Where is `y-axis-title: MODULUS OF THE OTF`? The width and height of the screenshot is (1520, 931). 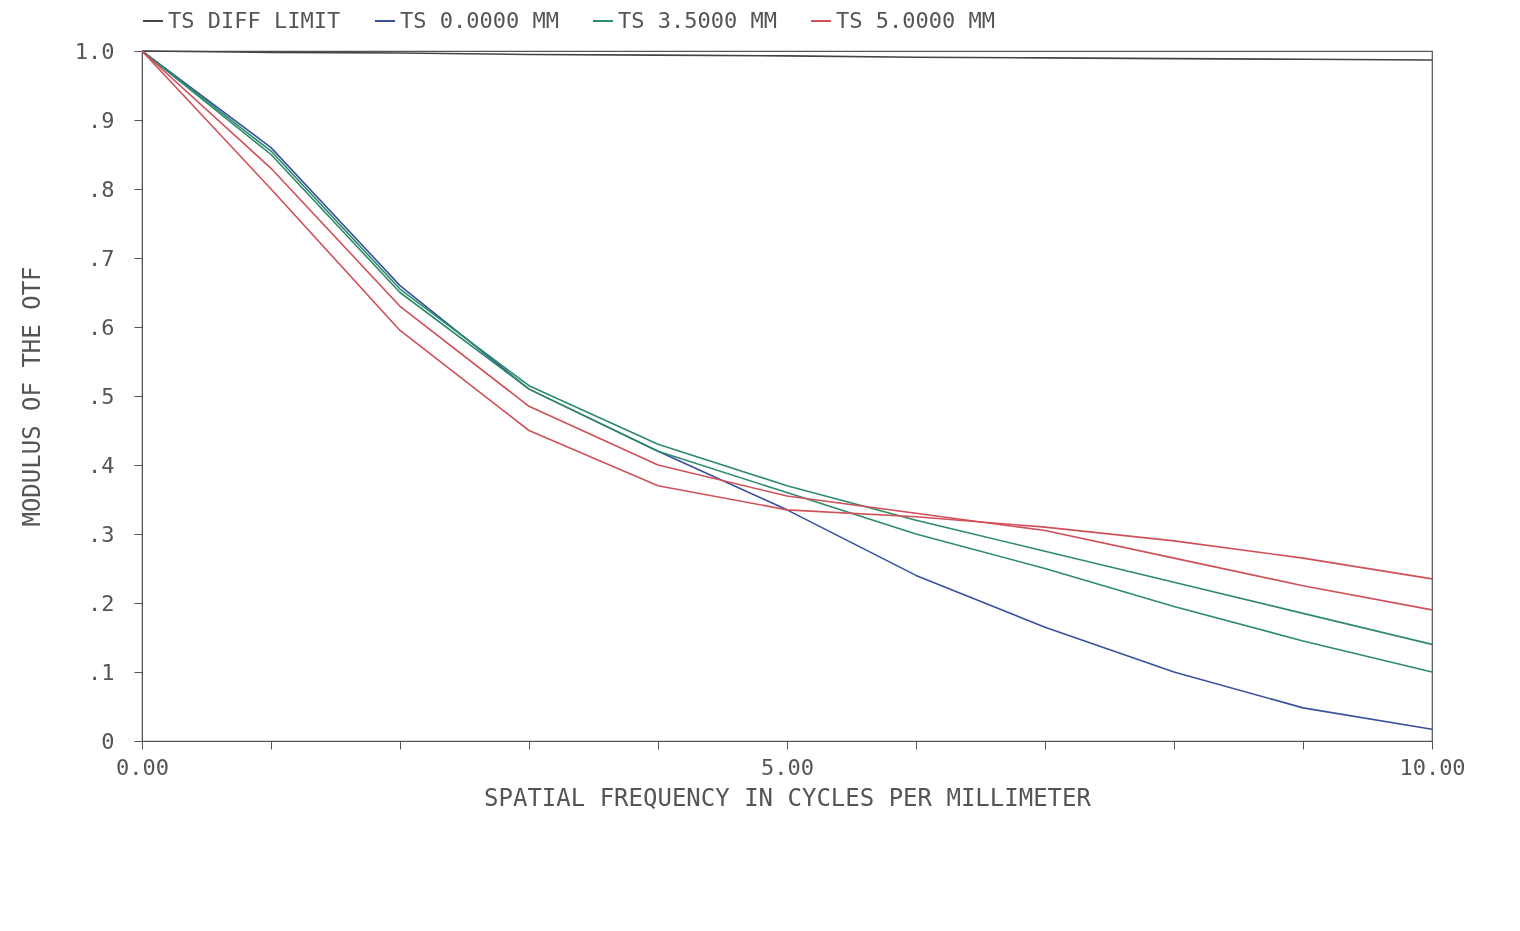 y-axis-title: MODULUS OF THE OTF is located at coordinates (31, 396).